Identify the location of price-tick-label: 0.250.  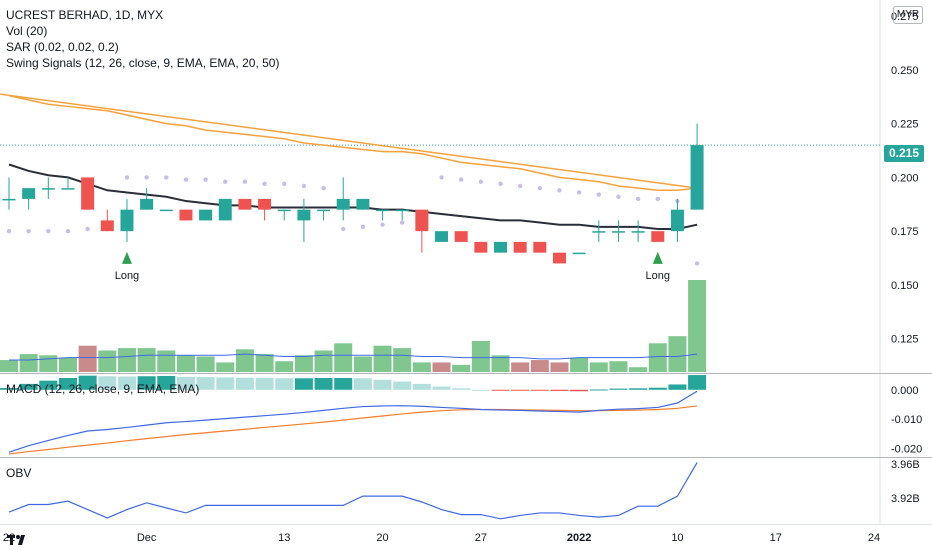
(905, 71).